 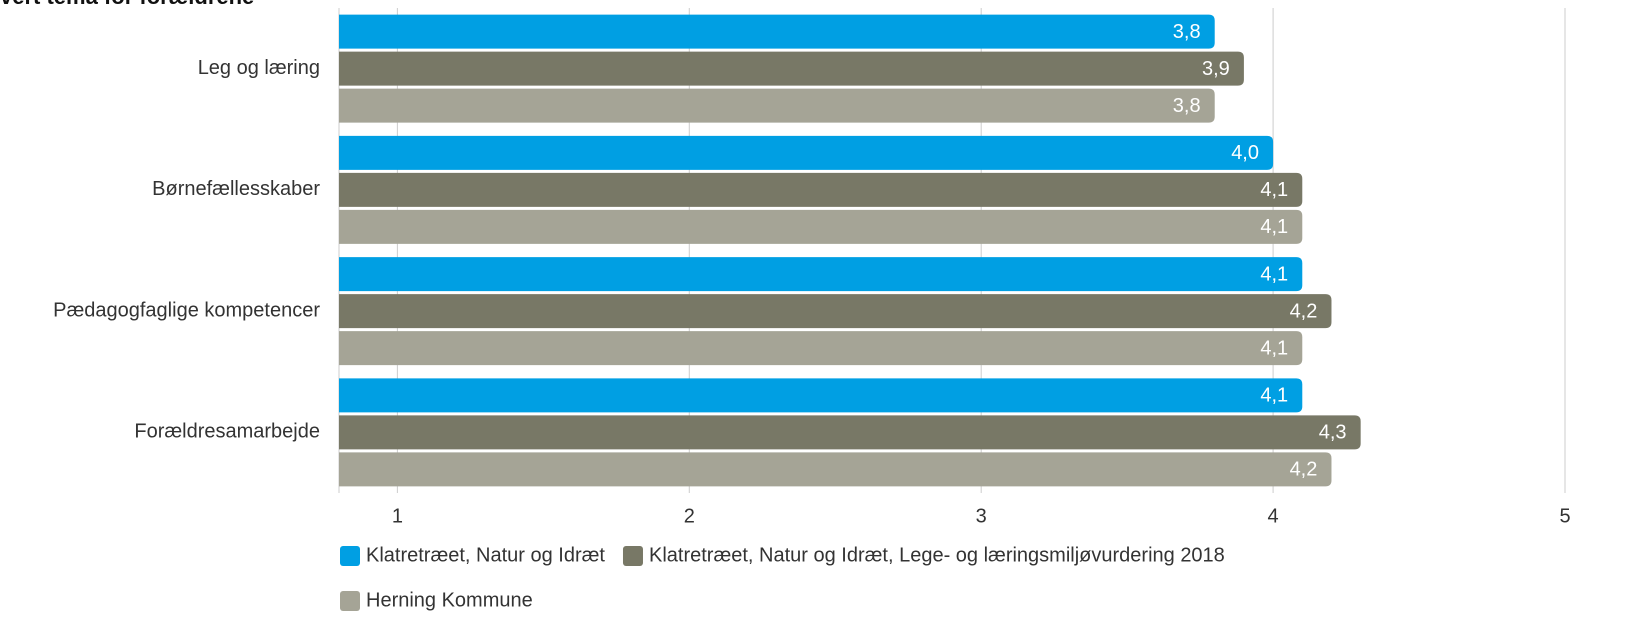 What do you see at coordinates (1245, 153) in the screenshot?
I see `data-label: 4,0` at bounding box center [1245, 153].